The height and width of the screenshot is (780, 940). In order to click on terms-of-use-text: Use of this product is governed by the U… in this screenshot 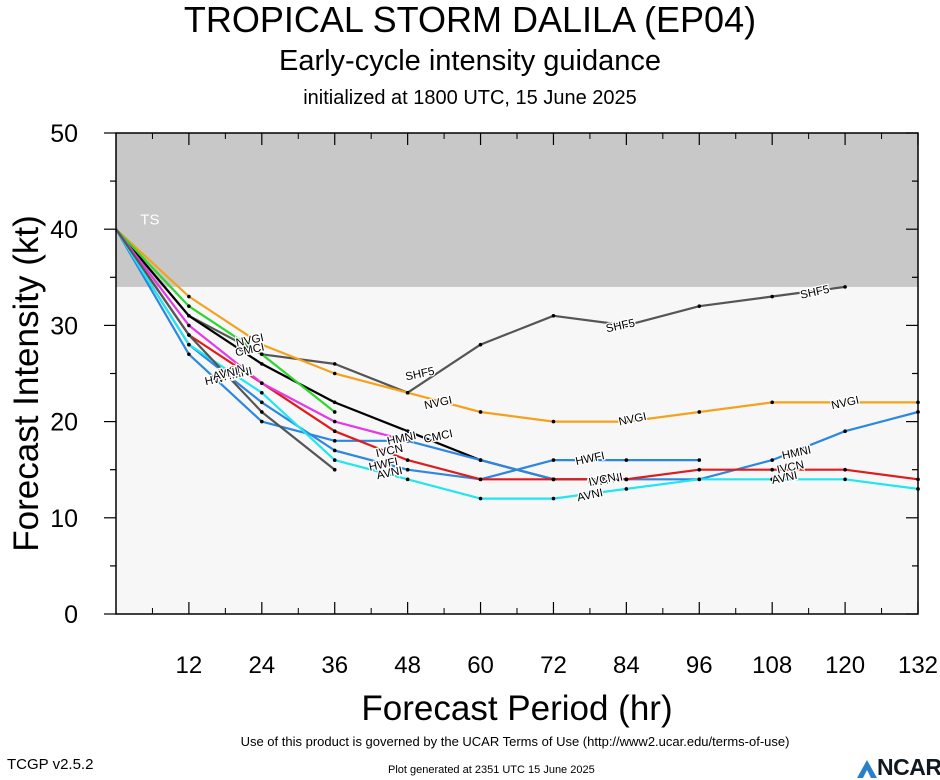, I will do `click(515, 741)`.